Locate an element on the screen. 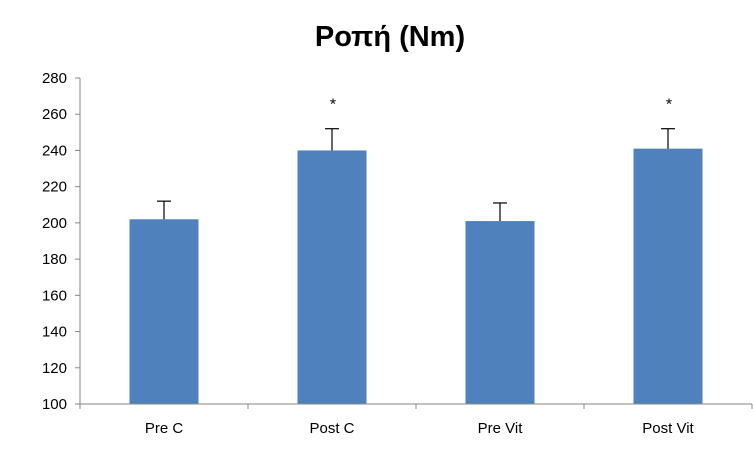 The width and height of the screenshot is (753, 449). x-category-label: Post Vit is located at coordinates (668, 428).